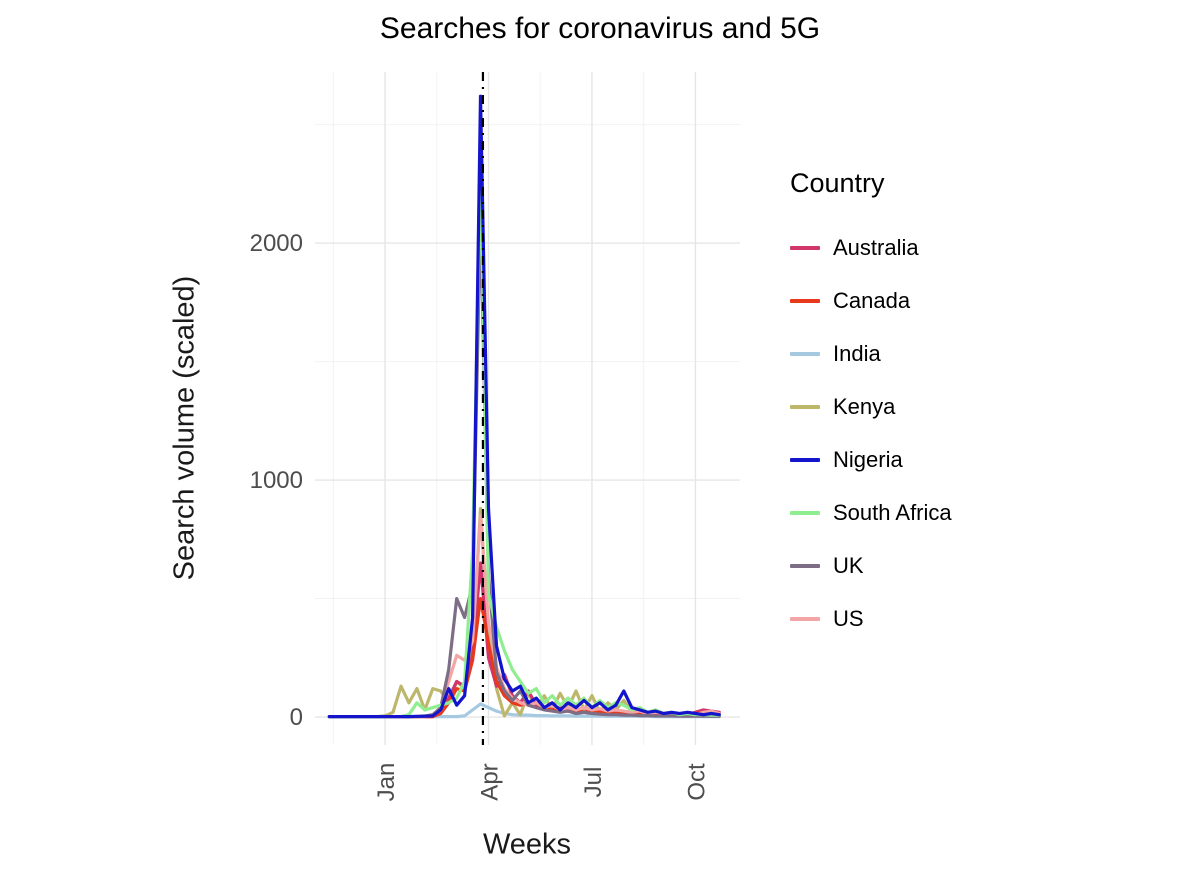  I want to click on legend-label-us: US, so click(848, 618).